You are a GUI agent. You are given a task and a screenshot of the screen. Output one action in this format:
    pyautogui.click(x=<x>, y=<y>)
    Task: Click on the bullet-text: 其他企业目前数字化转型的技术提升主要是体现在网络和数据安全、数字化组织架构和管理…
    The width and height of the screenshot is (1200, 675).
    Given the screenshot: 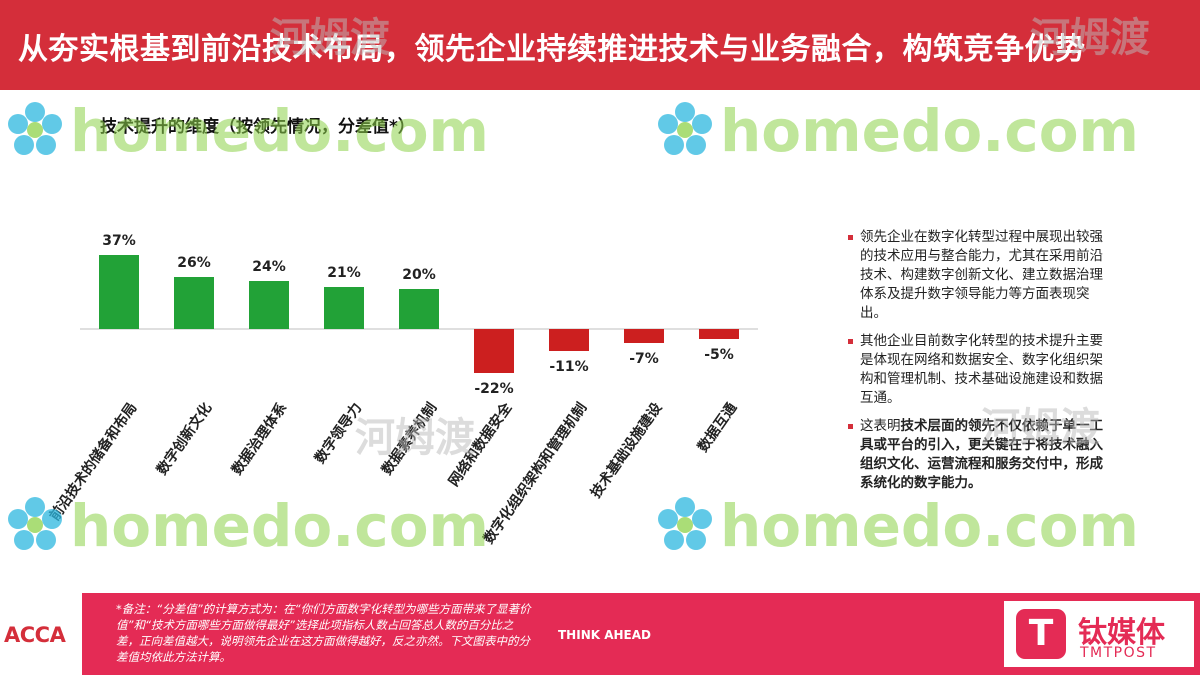 What is the action you would take?
    pyautogui.click(x=981, y=369)
    